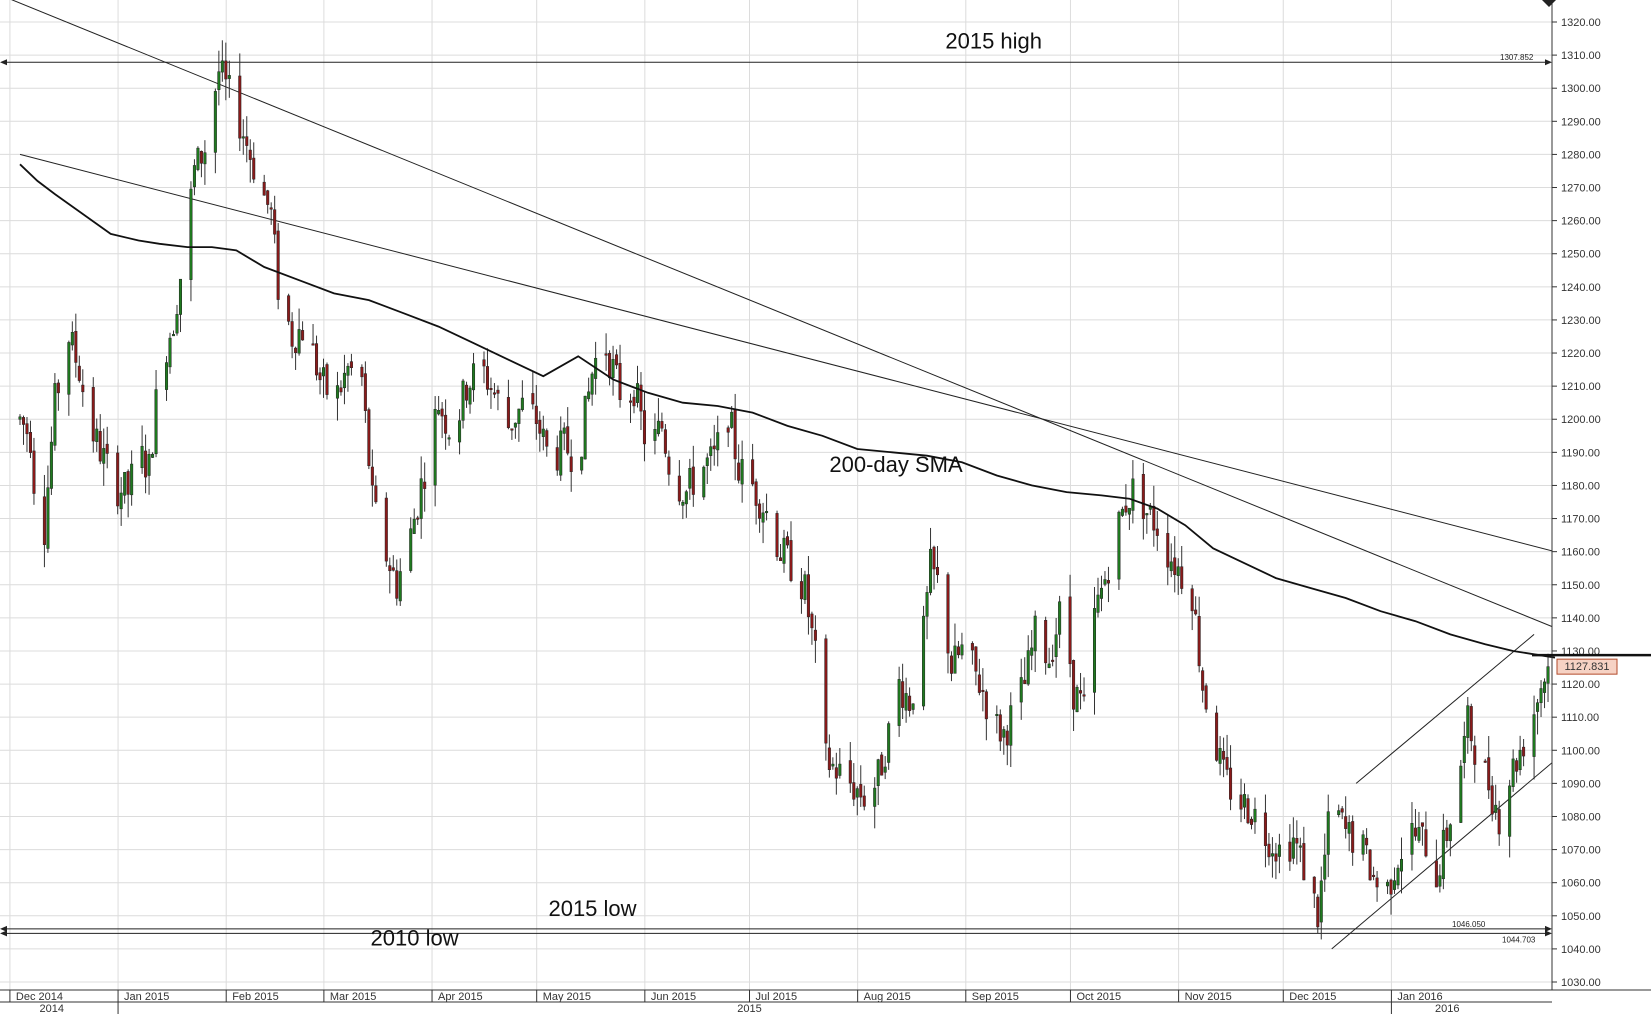 The width and height of the screenshot is (1651, 1014). Describe the element at coordinates (1581, 222) in the screenshot. I see `y-tick-label: 1260.00` at that location.